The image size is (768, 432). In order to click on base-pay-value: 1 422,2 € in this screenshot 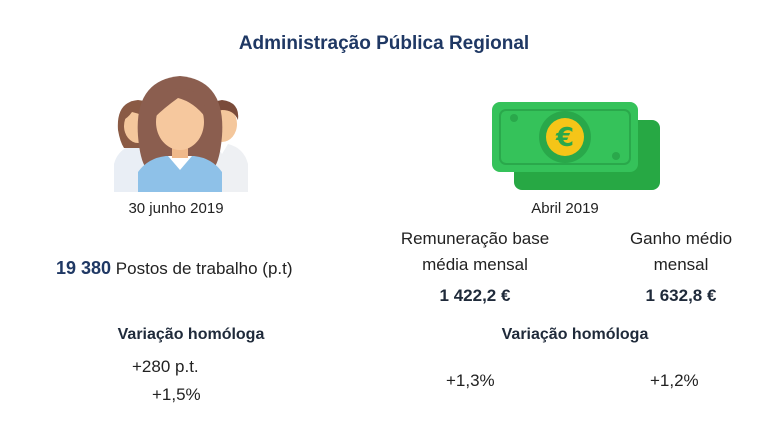, I will do `click(475, 295)`.